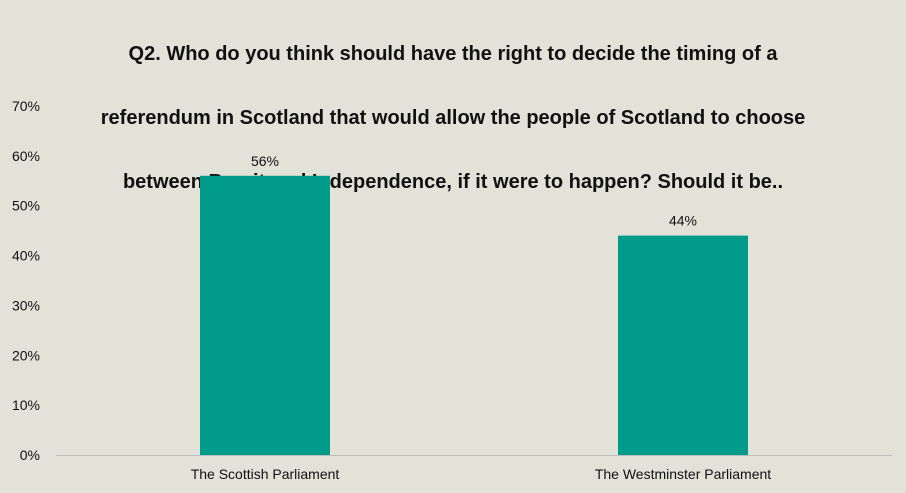 This screenshot has width=906, height=493. I want to click on y-tick-label: 40%, so click(26, 256).